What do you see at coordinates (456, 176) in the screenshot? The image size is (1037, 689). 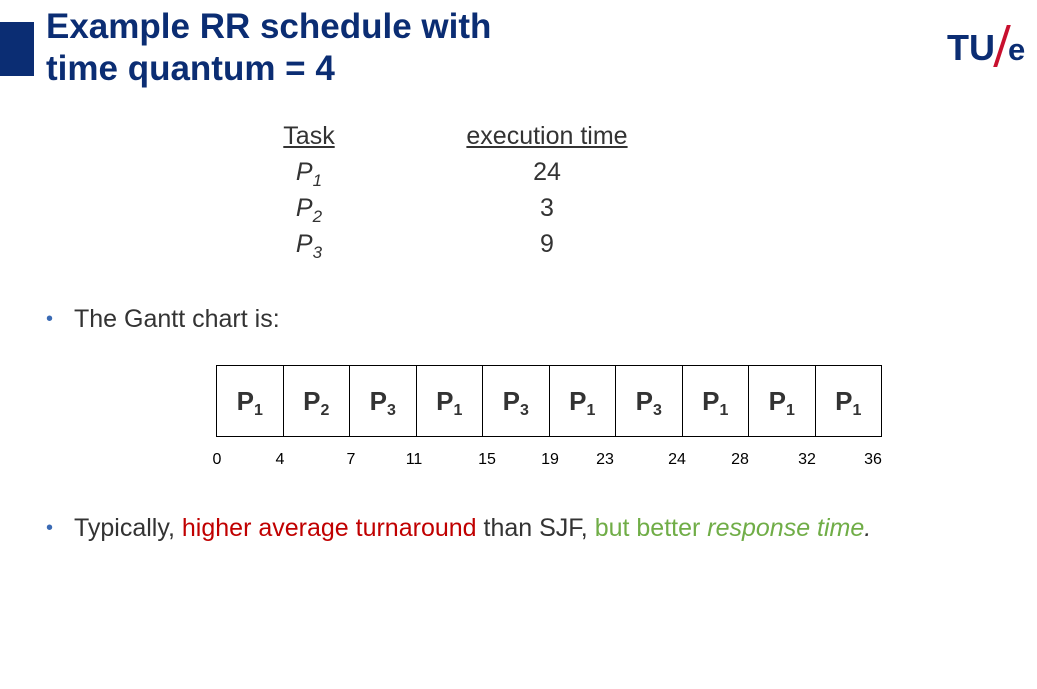 I see `task-row: P1 24` at bounding box center [456, 176].